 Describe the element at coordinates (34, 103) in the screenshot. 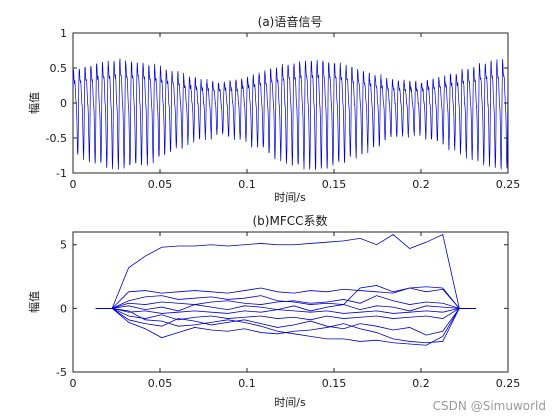

I see `subplot-a-ylabel: 幅值` at that location.